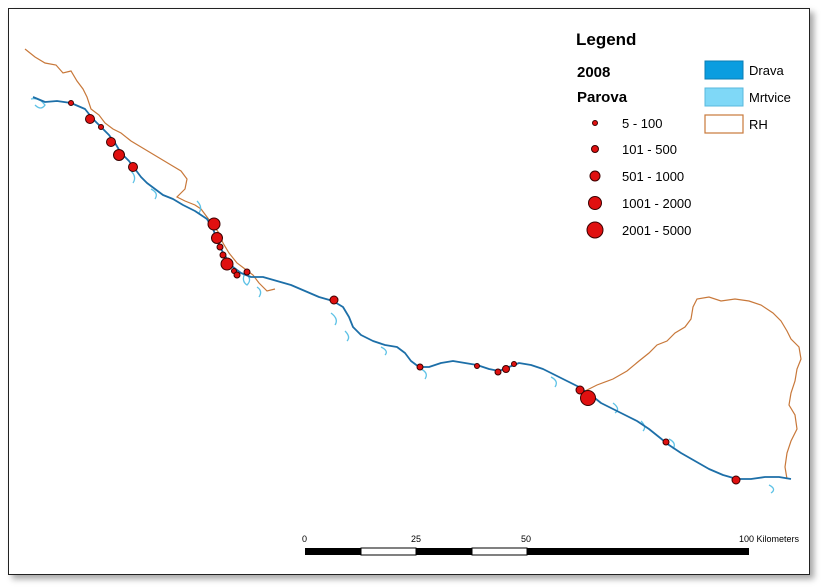 This screenshot has height=587, width=821. I want to click on legend-classes, so click(595, 179).